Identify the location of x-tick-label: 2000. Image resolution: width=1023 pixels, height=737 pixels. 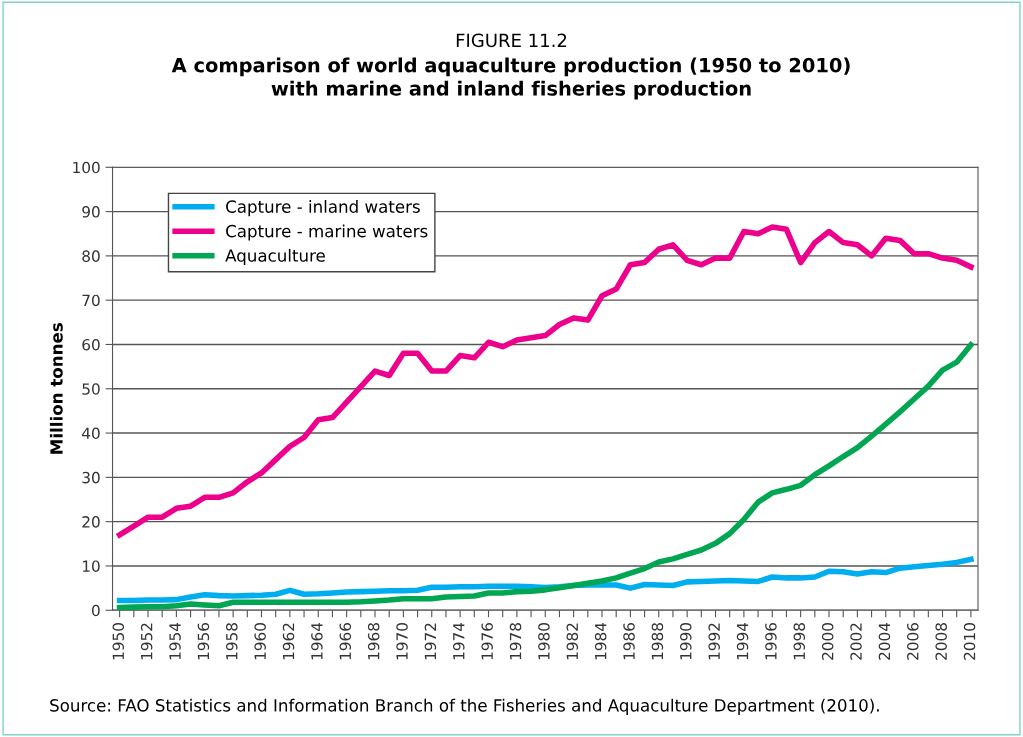
(827, 641).